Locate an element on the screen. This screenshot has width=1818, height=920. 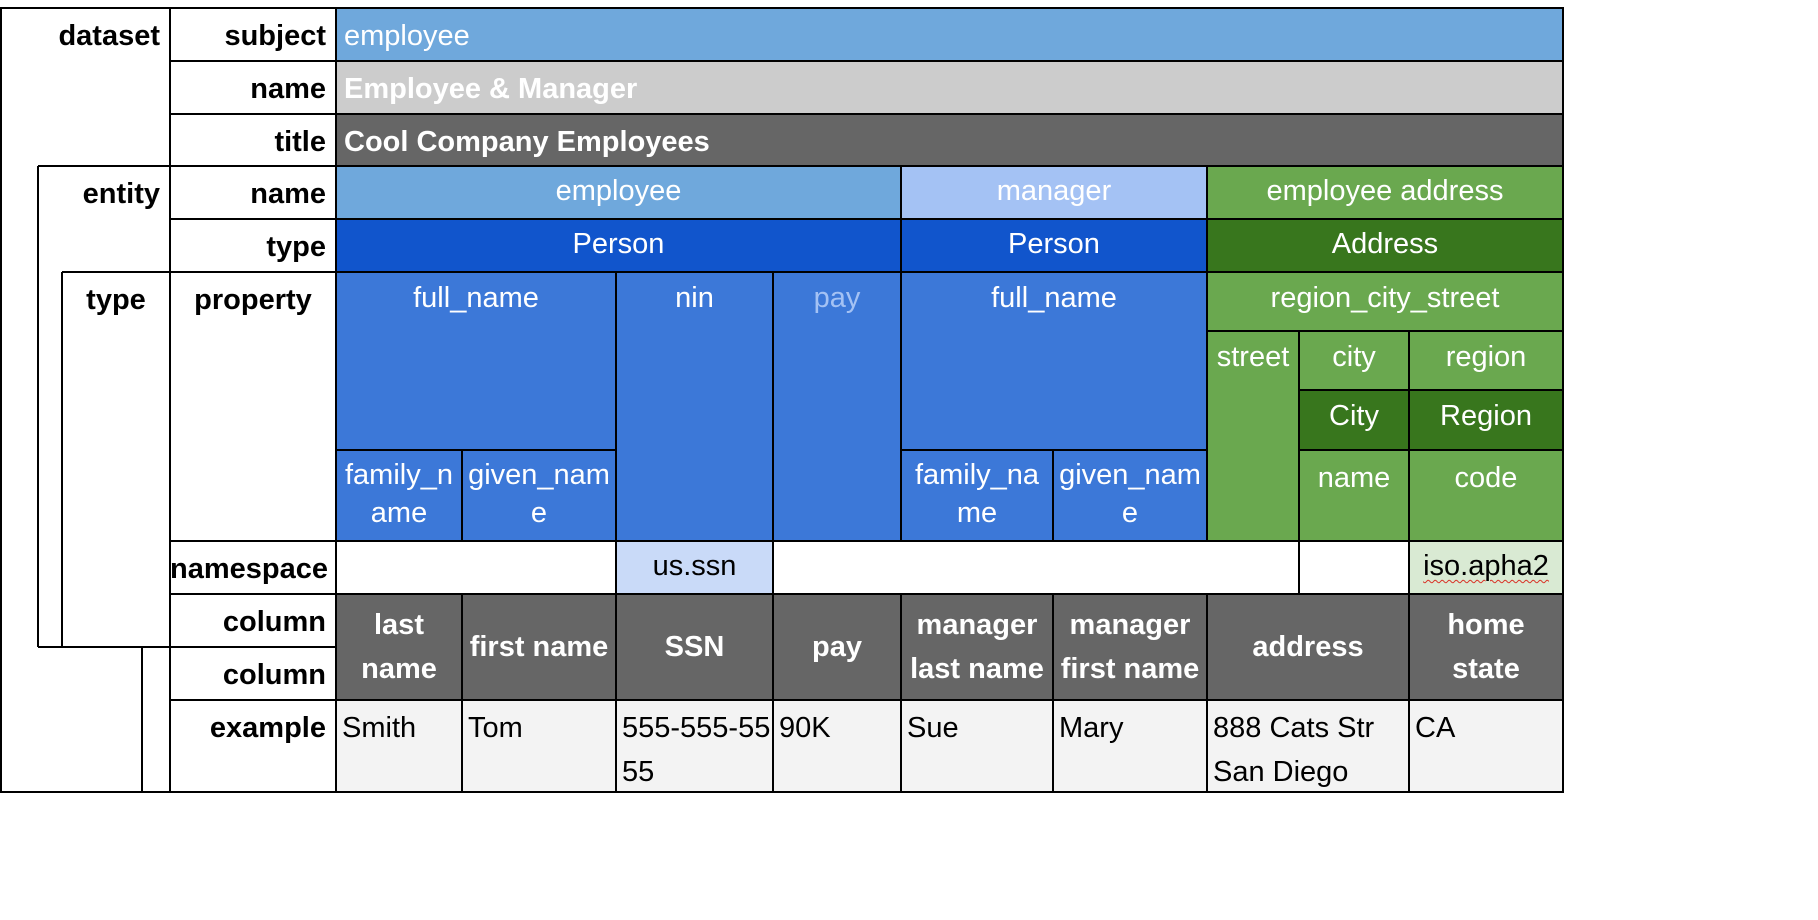
property-pay: pay is located at coordinates (837, 406).